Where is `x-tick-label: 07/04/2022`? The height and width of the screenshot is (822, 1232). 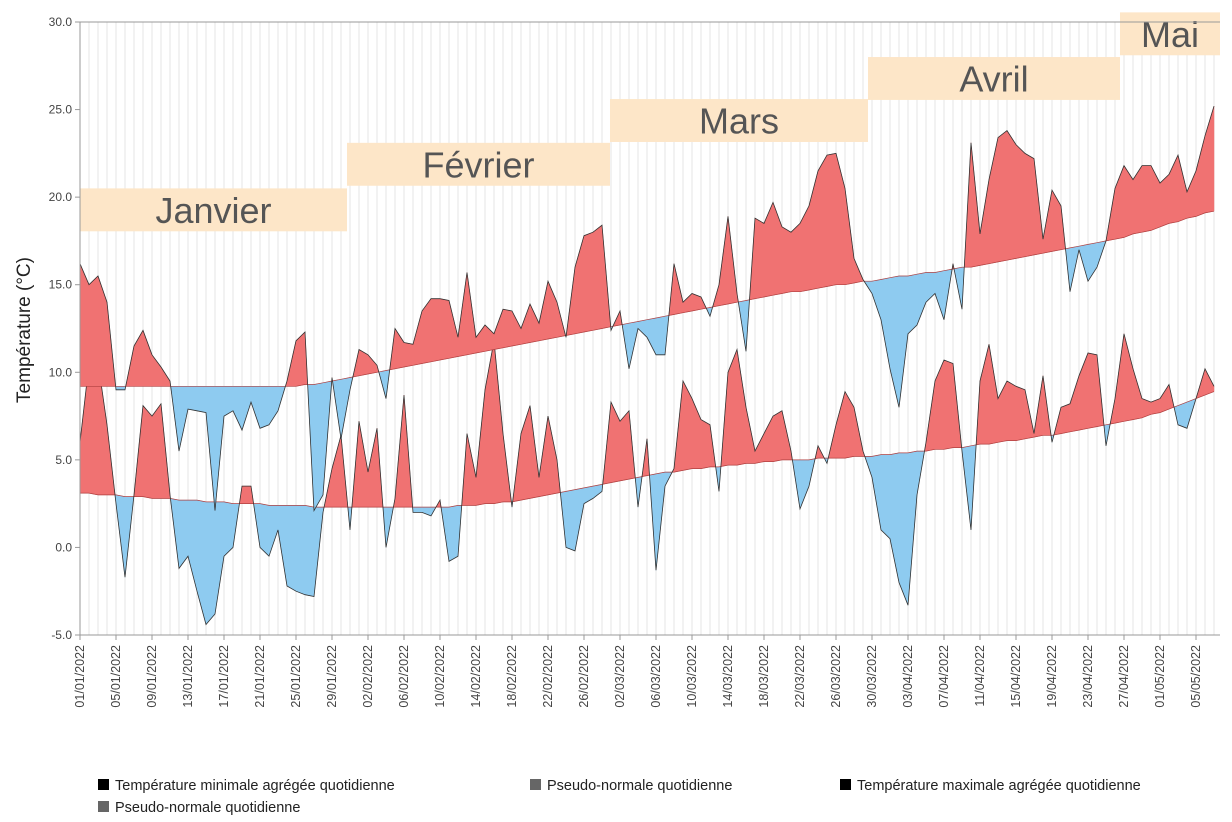 x-tick-label: 07/04/2022 is located at coordinates (944, 676).